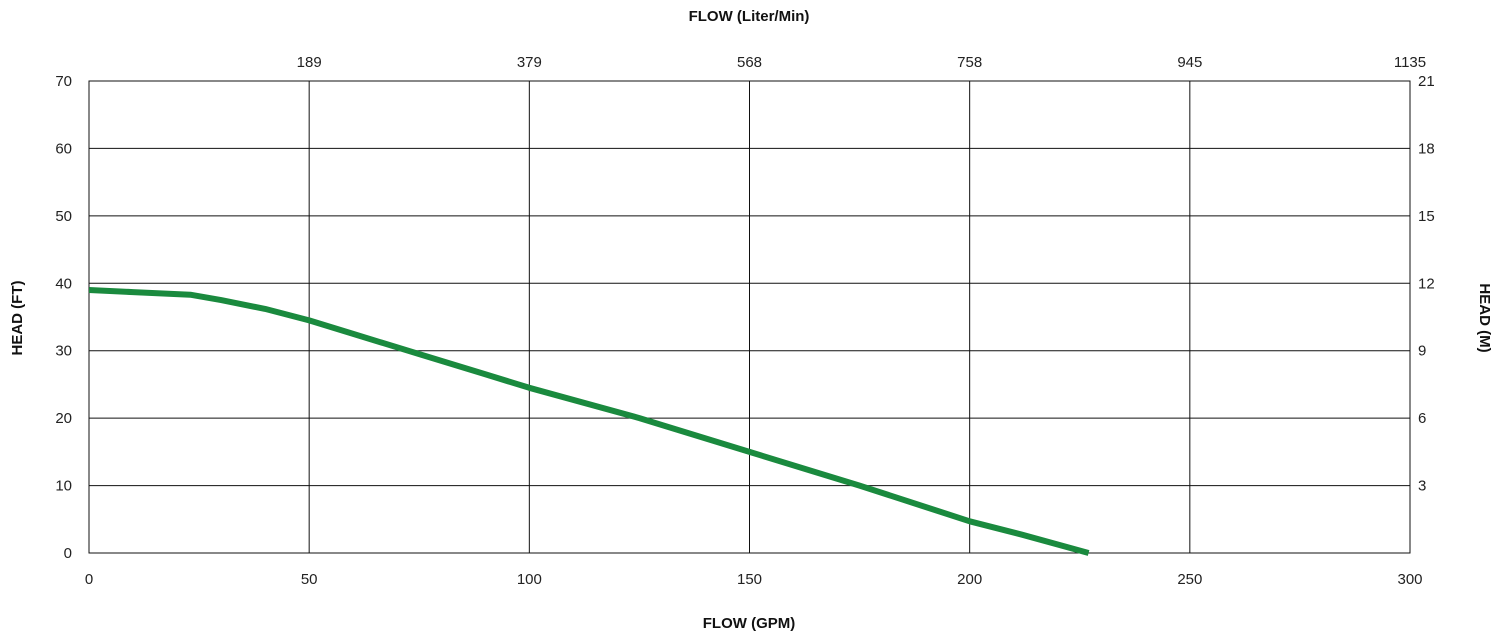  What do you see at coordinates (749, 579) in the screenshot?
I see `x-tick-label: 150` at bounding box center [749, 579].